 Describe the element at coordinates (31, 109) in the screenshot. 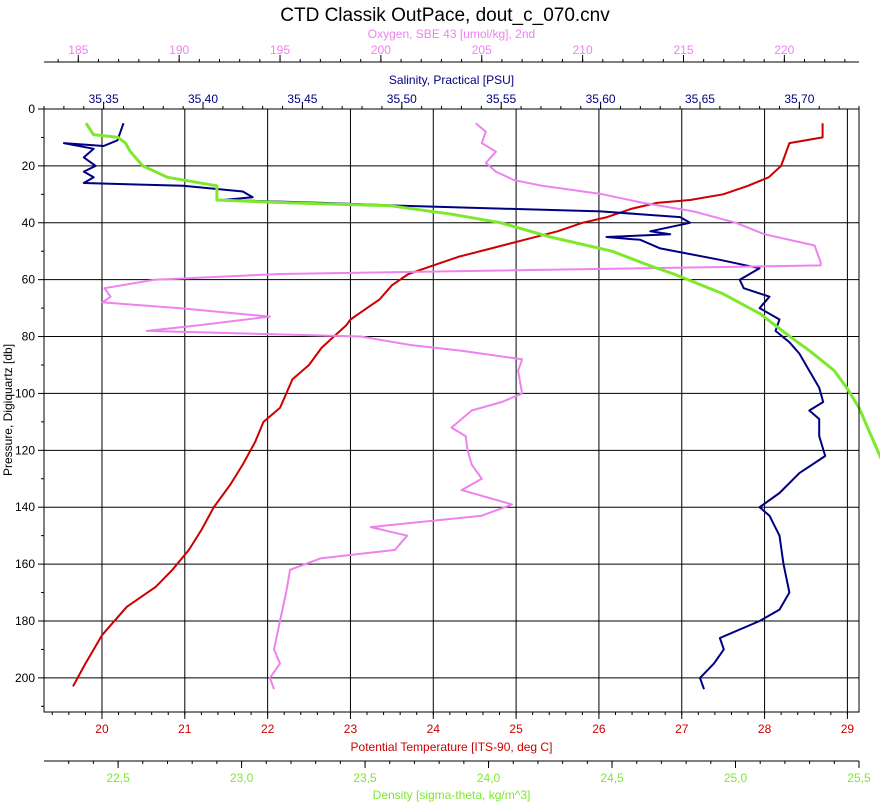

I see `y-tick-label-0: 0` at that location.